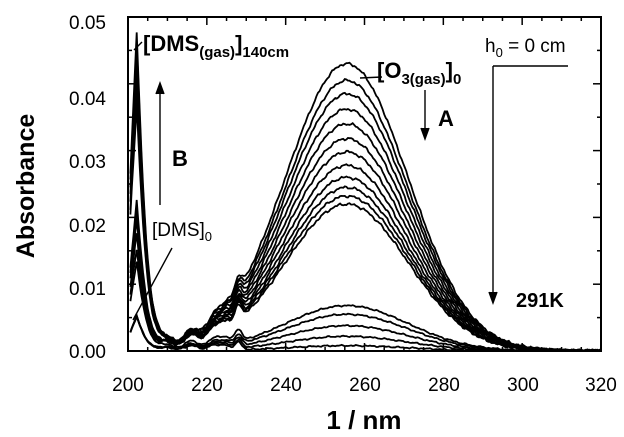 The height and width of the screenshot is (437, 624). I want to click on x-axis-title: 1 / nm, so click(363, 420).